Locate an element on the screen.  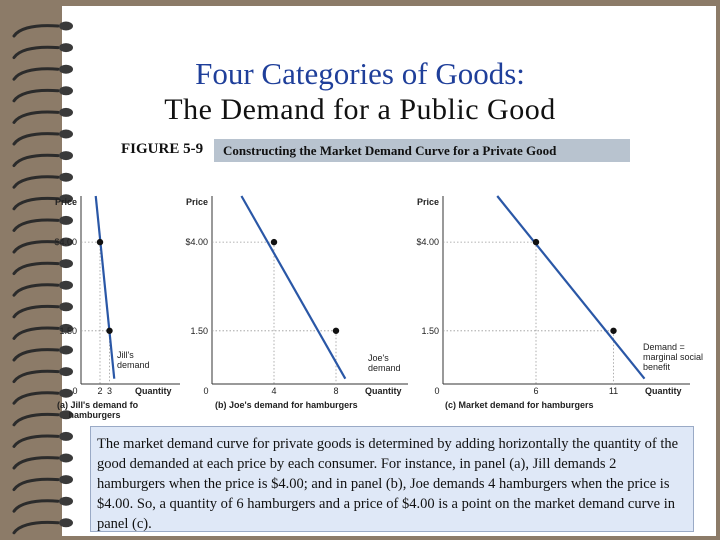
x-tick-label: 11 is located at coordinates (613, 391).